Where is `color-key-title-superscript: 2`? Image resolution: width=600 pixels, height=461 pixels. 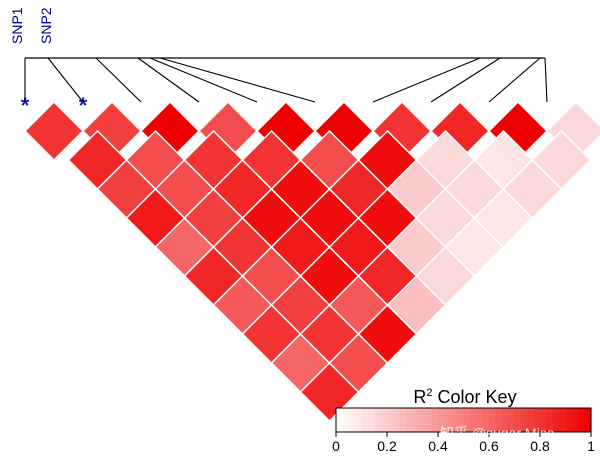 color-key-title-superscript: 2 is located at coordinates (429, 393).